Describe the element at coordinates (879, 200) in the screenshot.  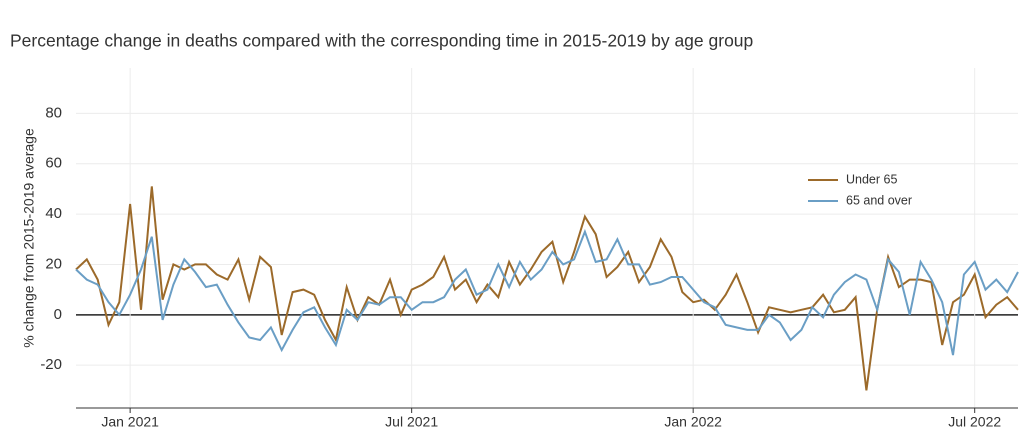
I see `legend-label: 65 and over` at that location.